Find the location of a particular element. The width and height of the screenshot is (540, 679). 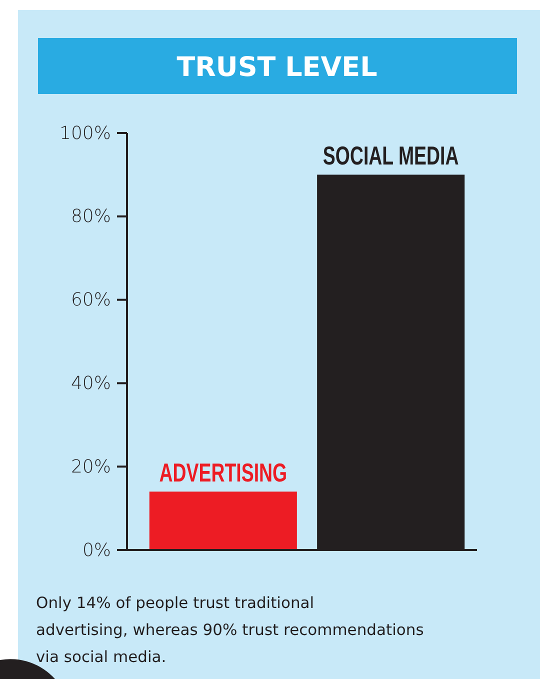

x-tick-label: ADVERTISING is located at coordinates (223, 473).